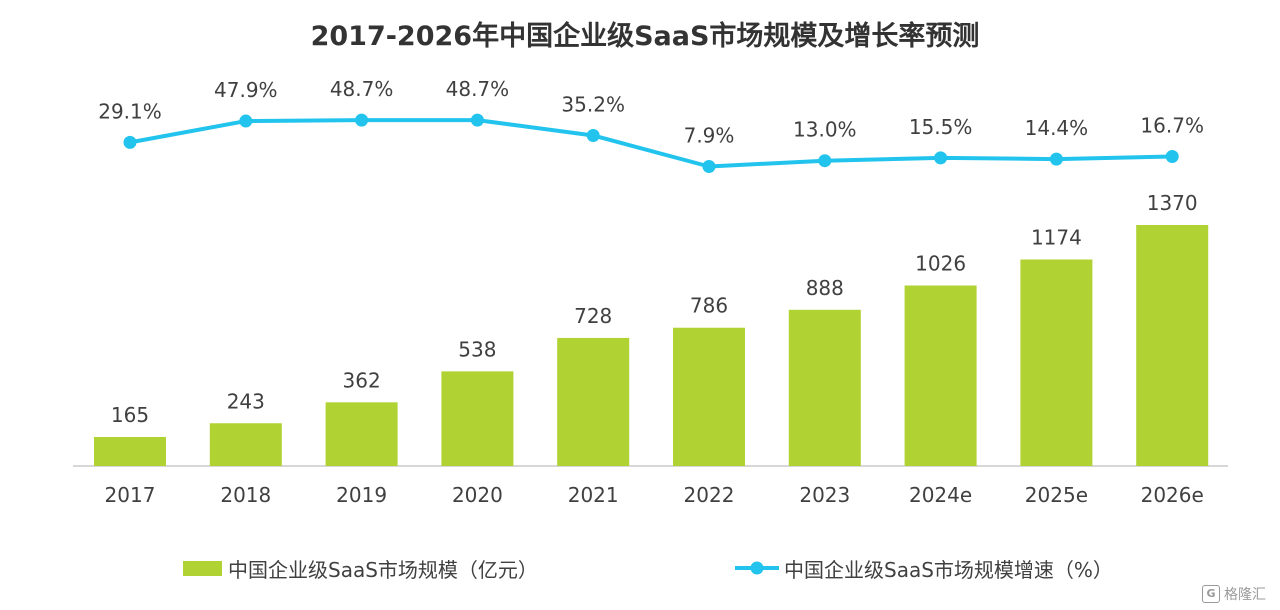 This screenshot has width=1280, height=610. Describe the element at coordinates (709, 495) in the screenshot. I see `x-tick-label: 2022` at that location.